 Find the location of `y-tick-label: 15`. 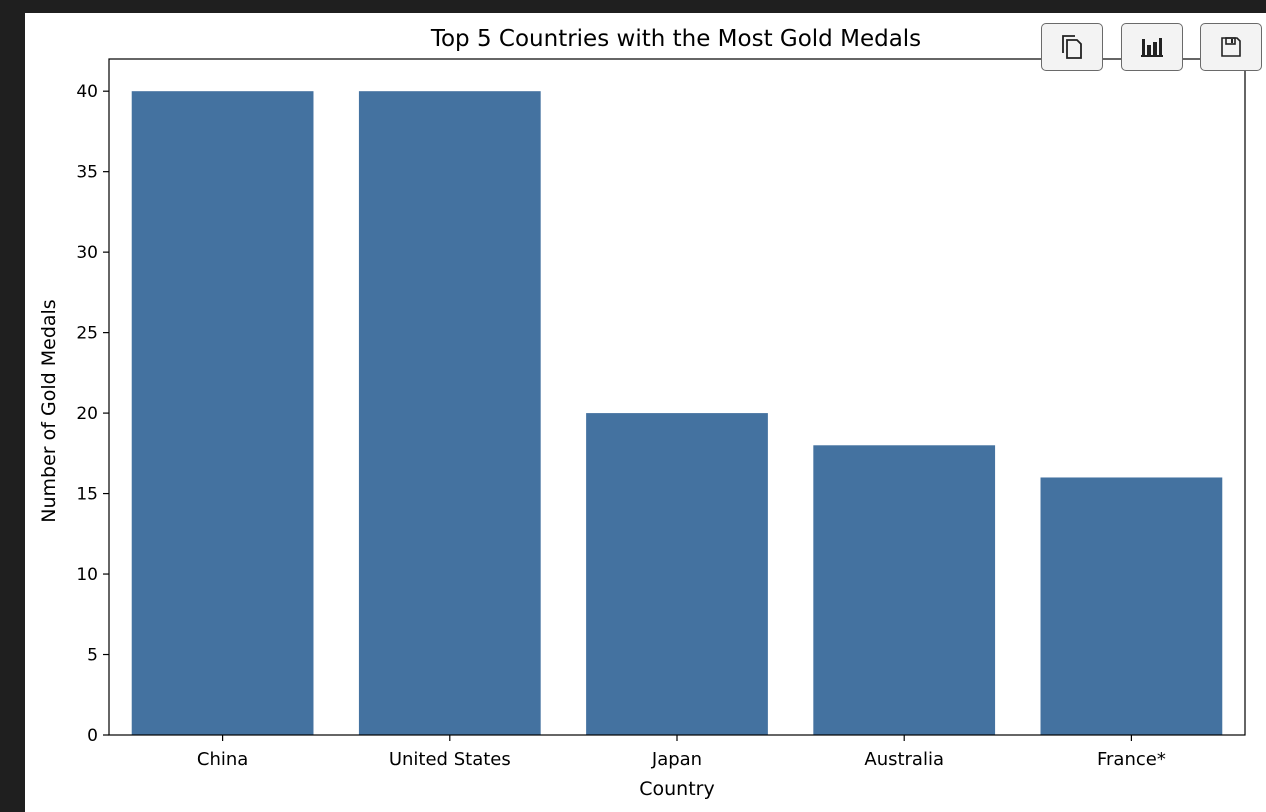

y-tick-label: 15 is located at coordinates (87, 495).